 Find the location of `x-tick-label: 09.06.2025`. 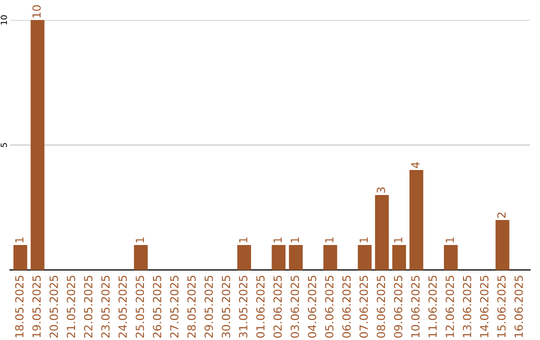

x-tick-label: 09.06.2025 is located at coordinates (398, 307).